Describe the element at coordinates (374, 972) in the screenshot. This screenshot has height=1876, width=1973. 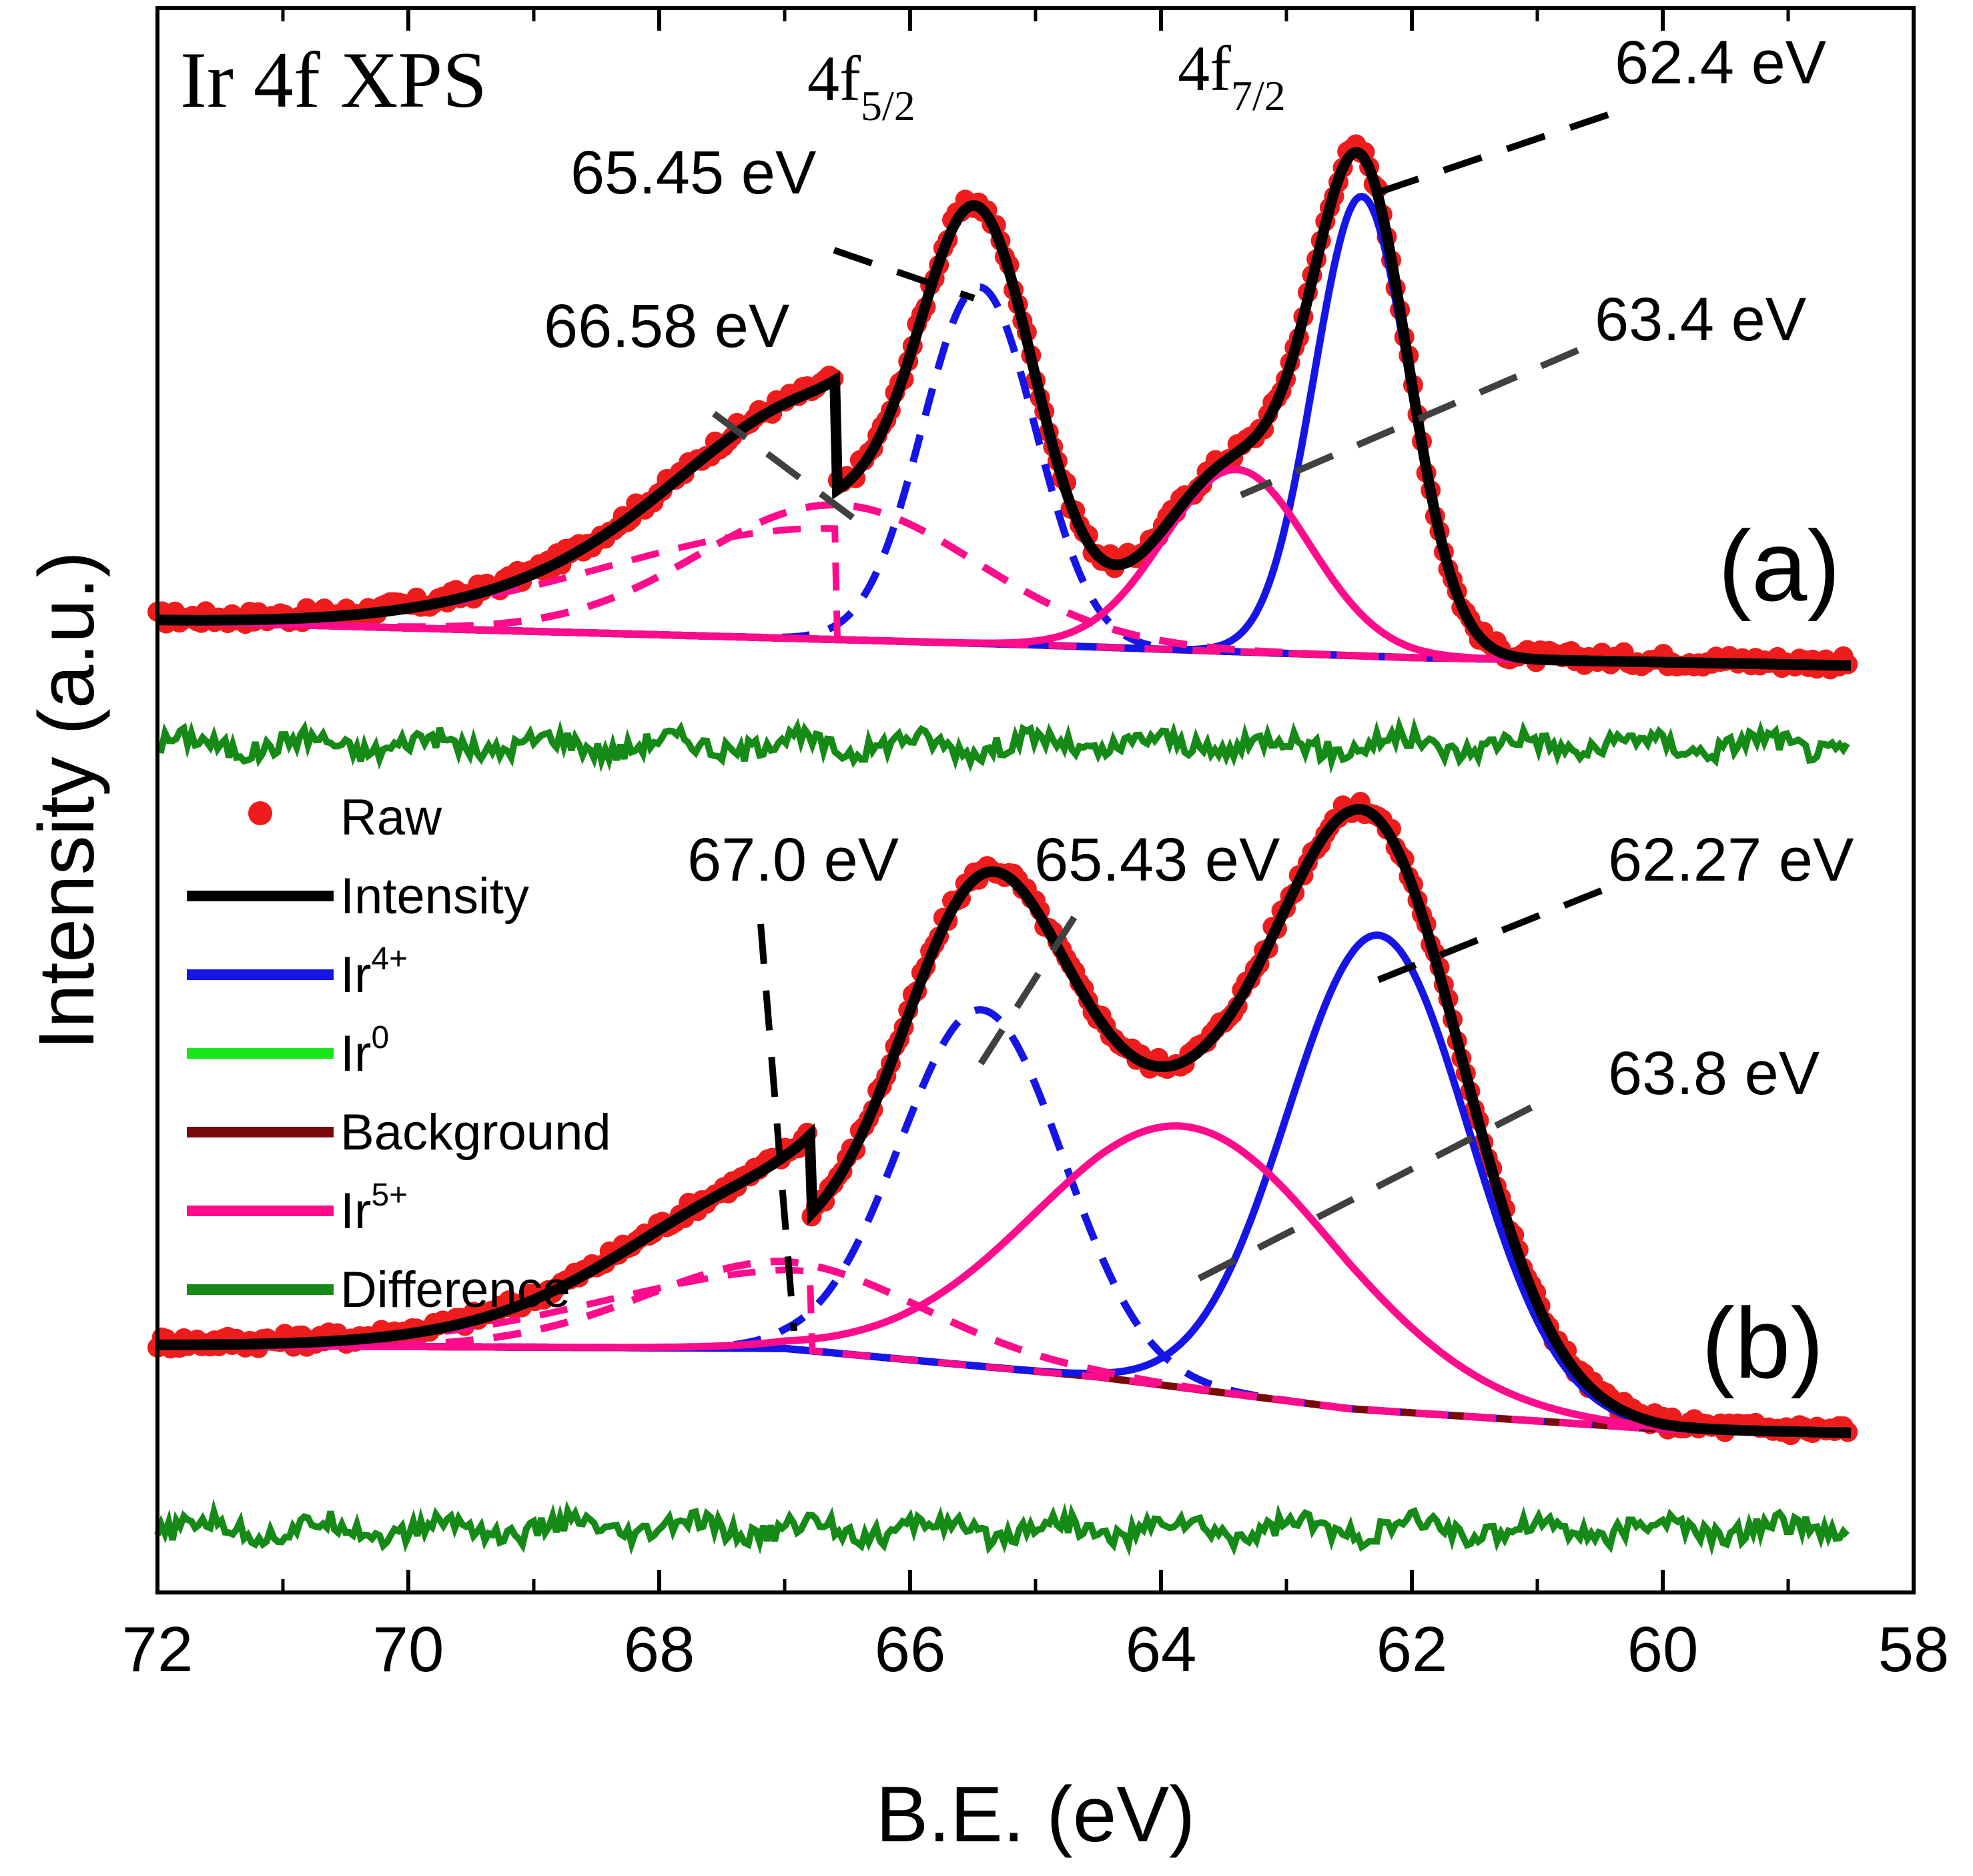
I see `legend-label-ir4: Ir4+` at that location.